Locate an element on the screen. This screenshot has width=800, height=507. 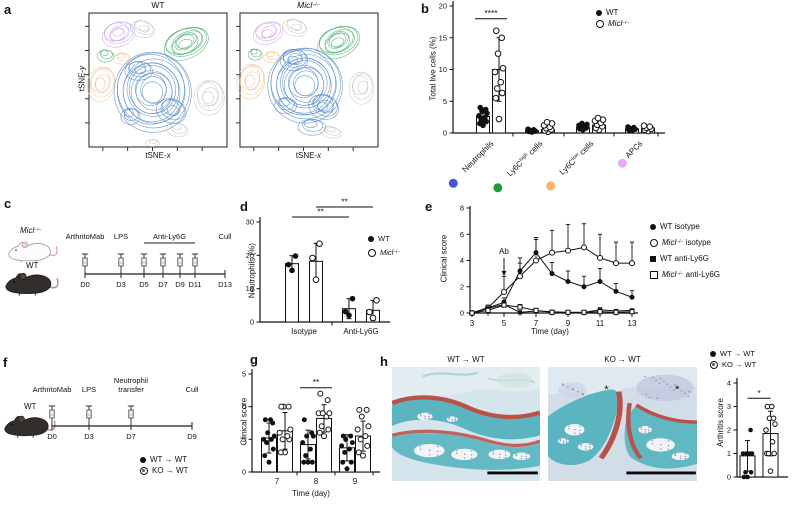
arthritis-score-chart: 0 1 2 3 4 * is located at coordinates (757, 430).